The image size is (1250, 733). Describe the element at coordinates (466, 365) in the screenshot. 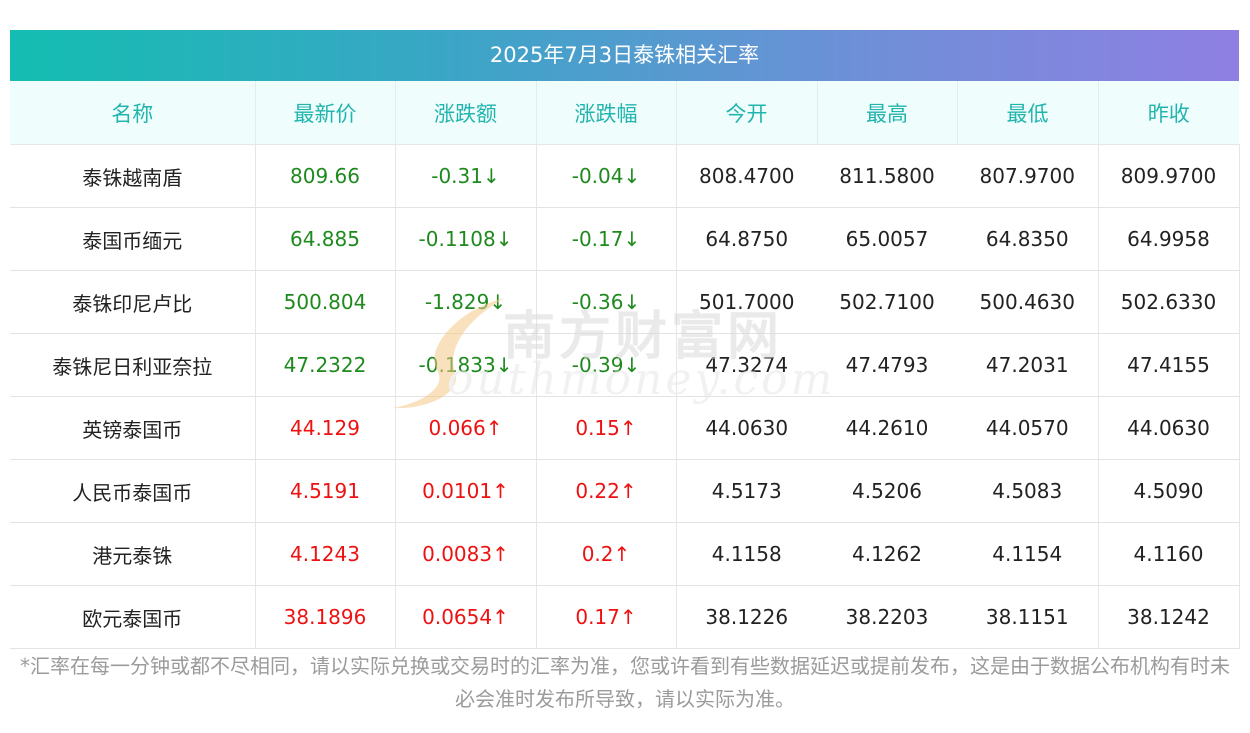

I see `cell-change: -0.1833↓` at that location.